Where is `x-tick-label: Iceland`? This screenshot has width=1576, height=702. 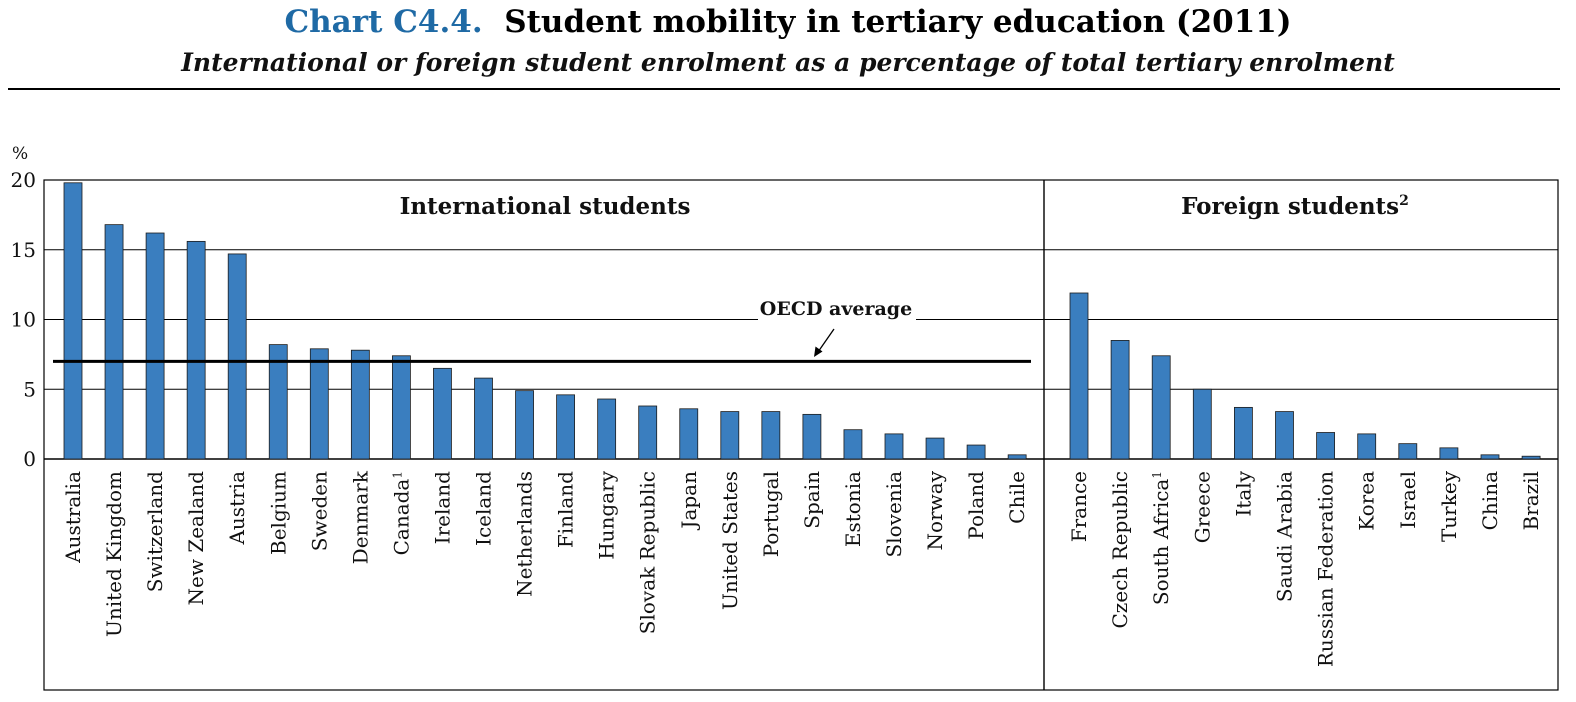
x-tick-label: Iceland is located at coordinates (484, 508).